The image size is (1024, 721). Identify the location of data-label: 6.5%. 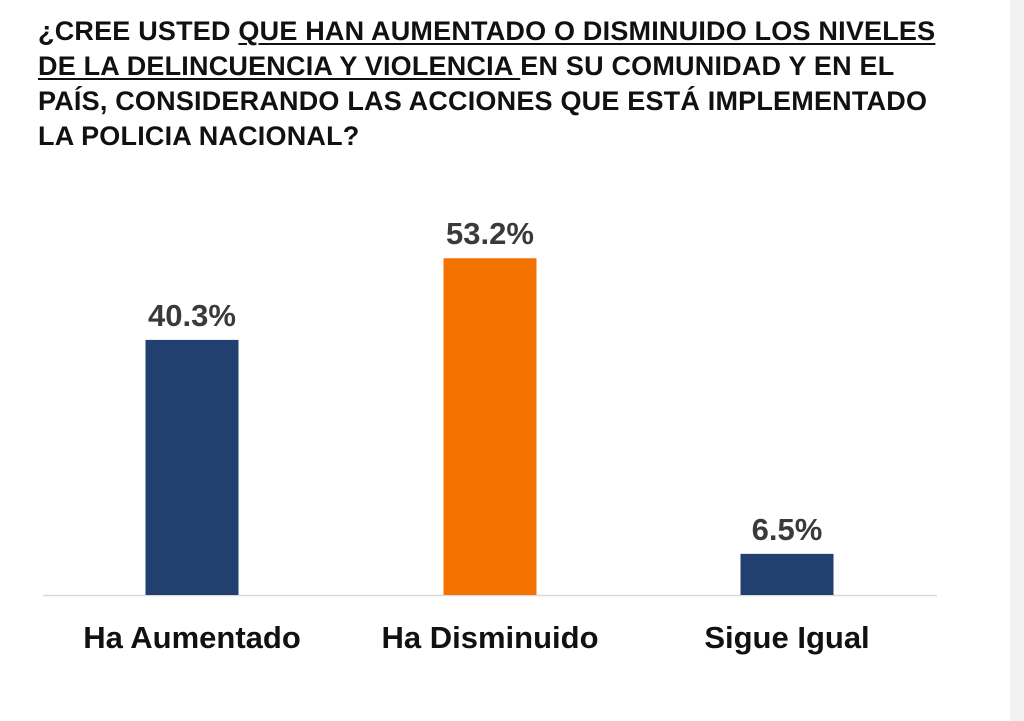
(787, 529).